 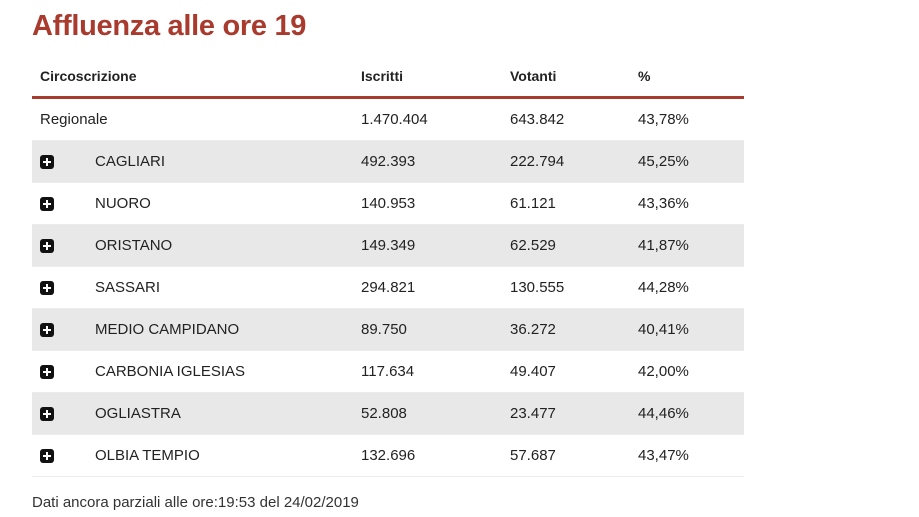 I want to click on row-name: CAGLIARI, so click(x=130, y=161).